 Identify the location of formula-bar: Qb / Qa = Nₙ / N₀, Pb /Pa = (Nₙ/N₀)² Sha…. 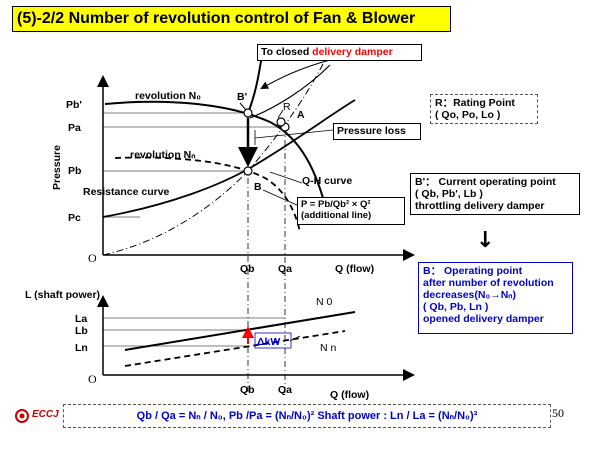
(307, 416).